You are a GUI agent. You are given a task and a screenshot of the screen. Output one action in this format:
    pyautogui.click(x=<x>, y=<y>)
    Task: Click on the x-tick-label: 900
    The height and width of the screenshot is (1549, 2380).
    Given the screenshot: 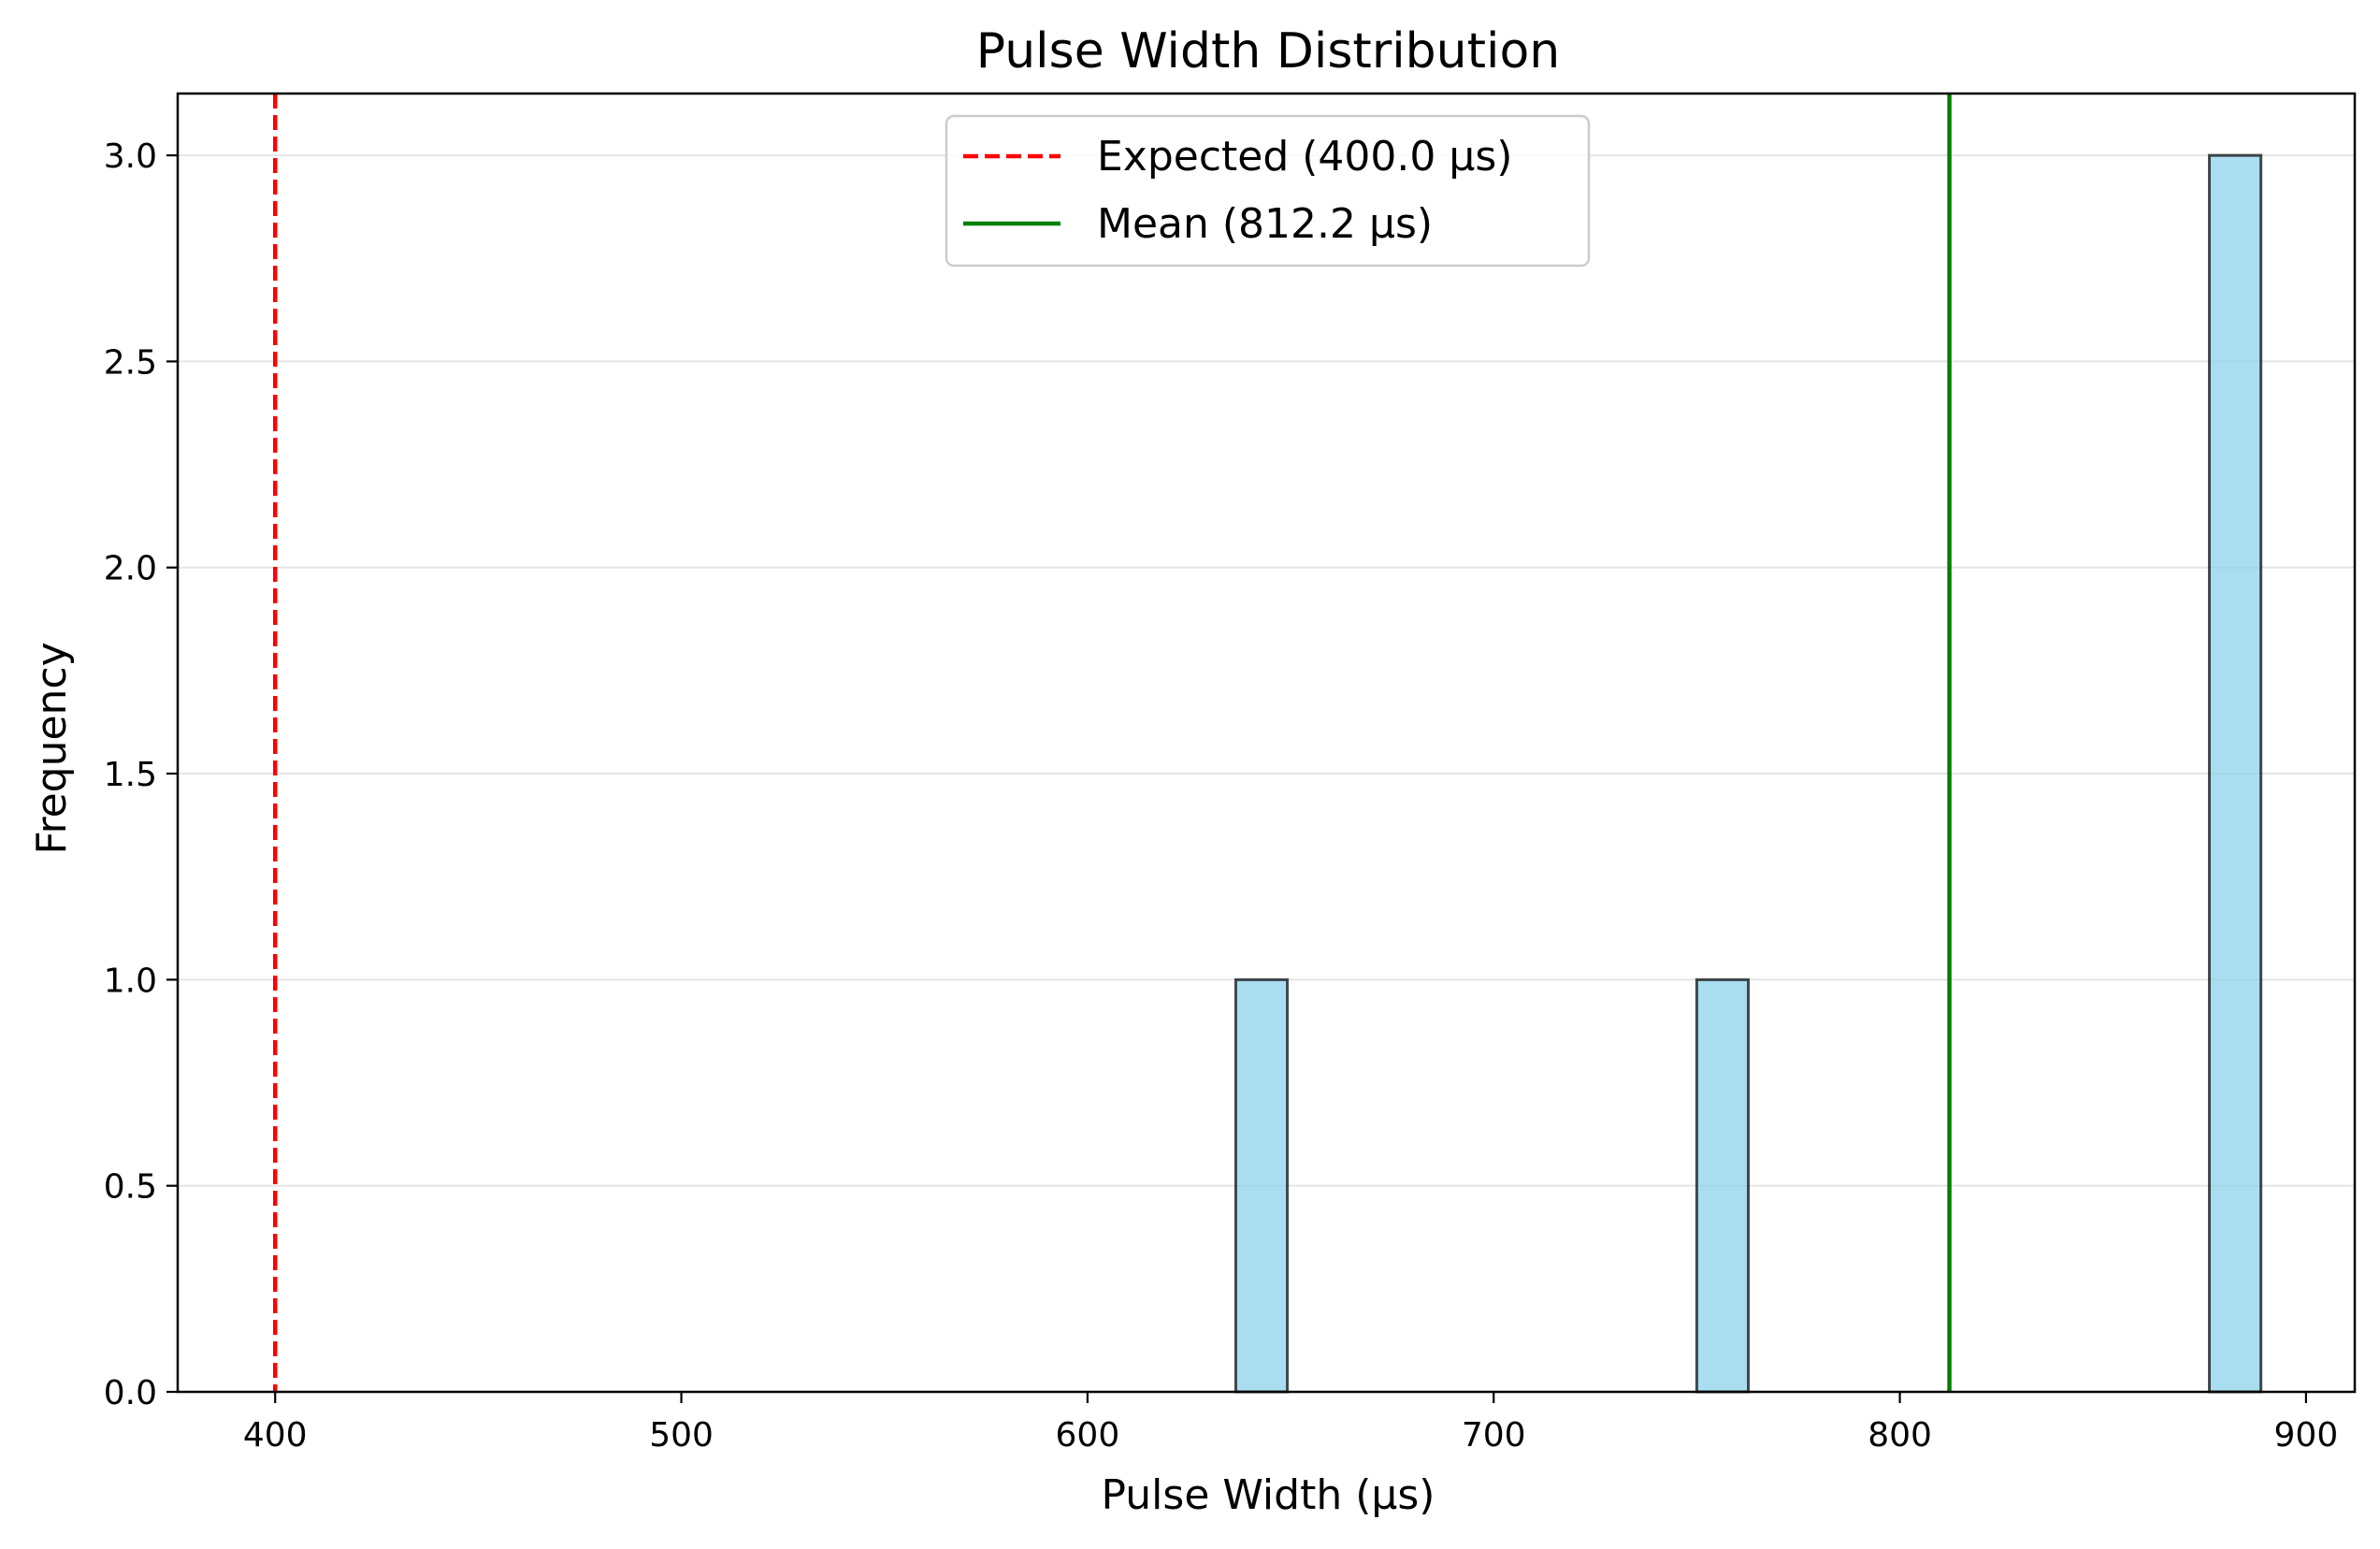 What is the action you would take?
    pyautogui.click(x=2306, y=1436)
    